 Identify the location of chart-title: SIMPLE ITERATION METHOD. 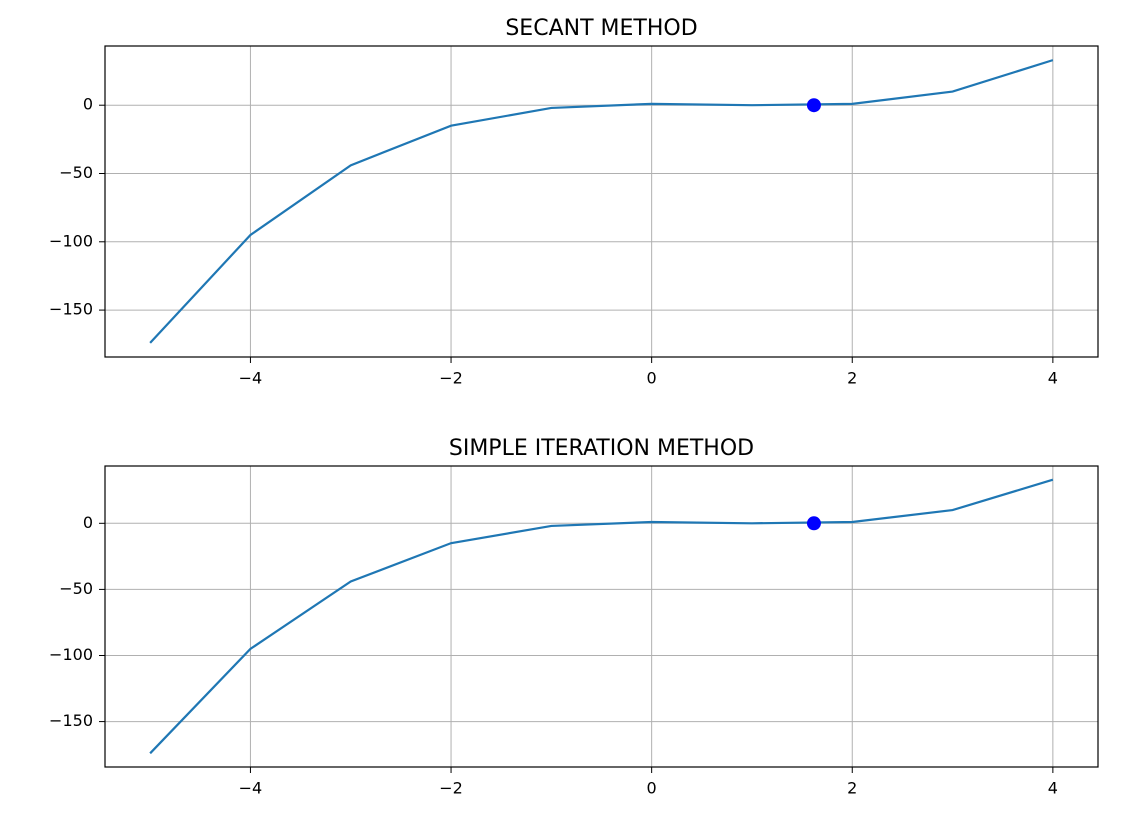
(601, 448).